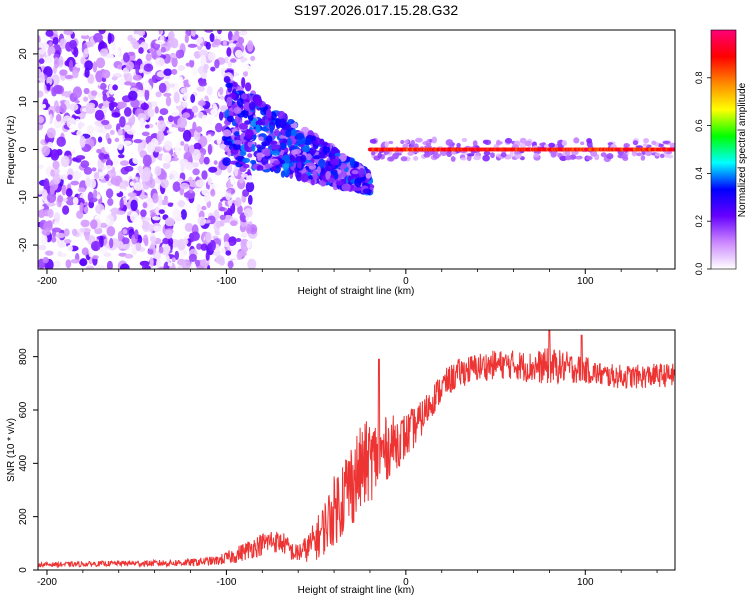 This screenshot has height=600, width=750. What do you see at coordinates (226, 582) in the screenshot?
I see `x-tick-label: -100` at bounding box center [226, 582].